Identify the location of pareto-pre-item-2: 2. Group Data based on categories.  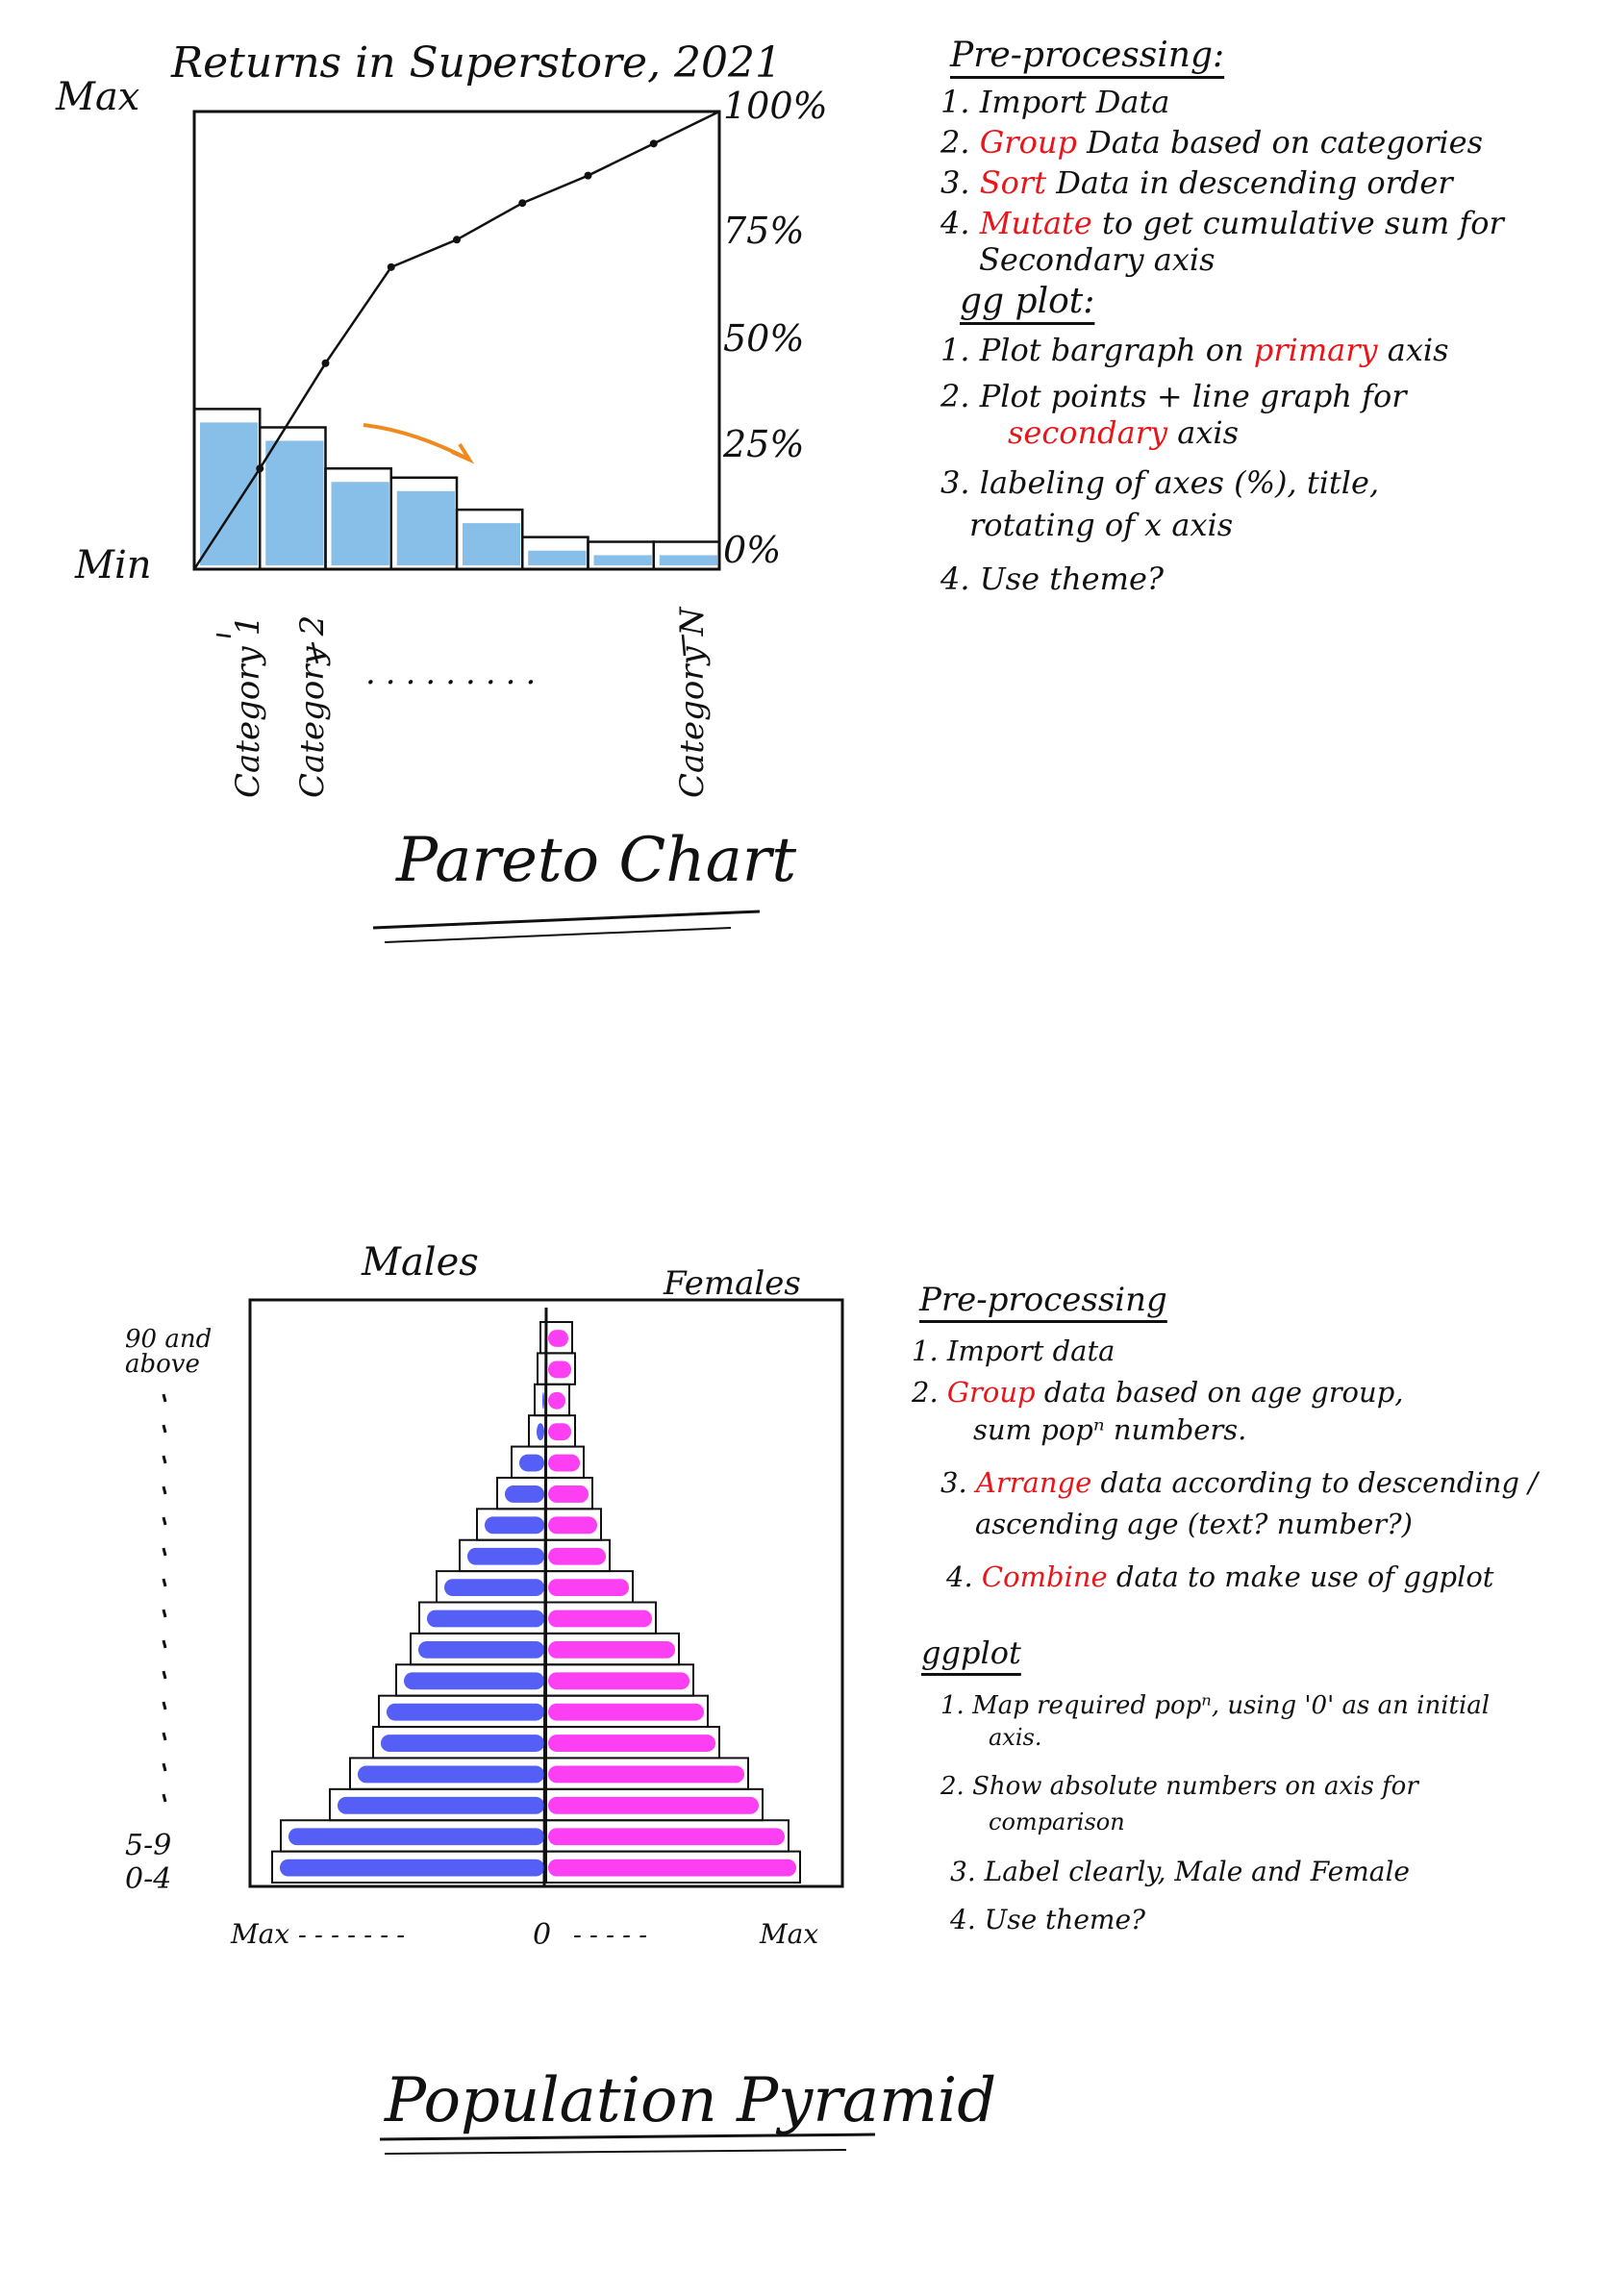
(1211, 142).